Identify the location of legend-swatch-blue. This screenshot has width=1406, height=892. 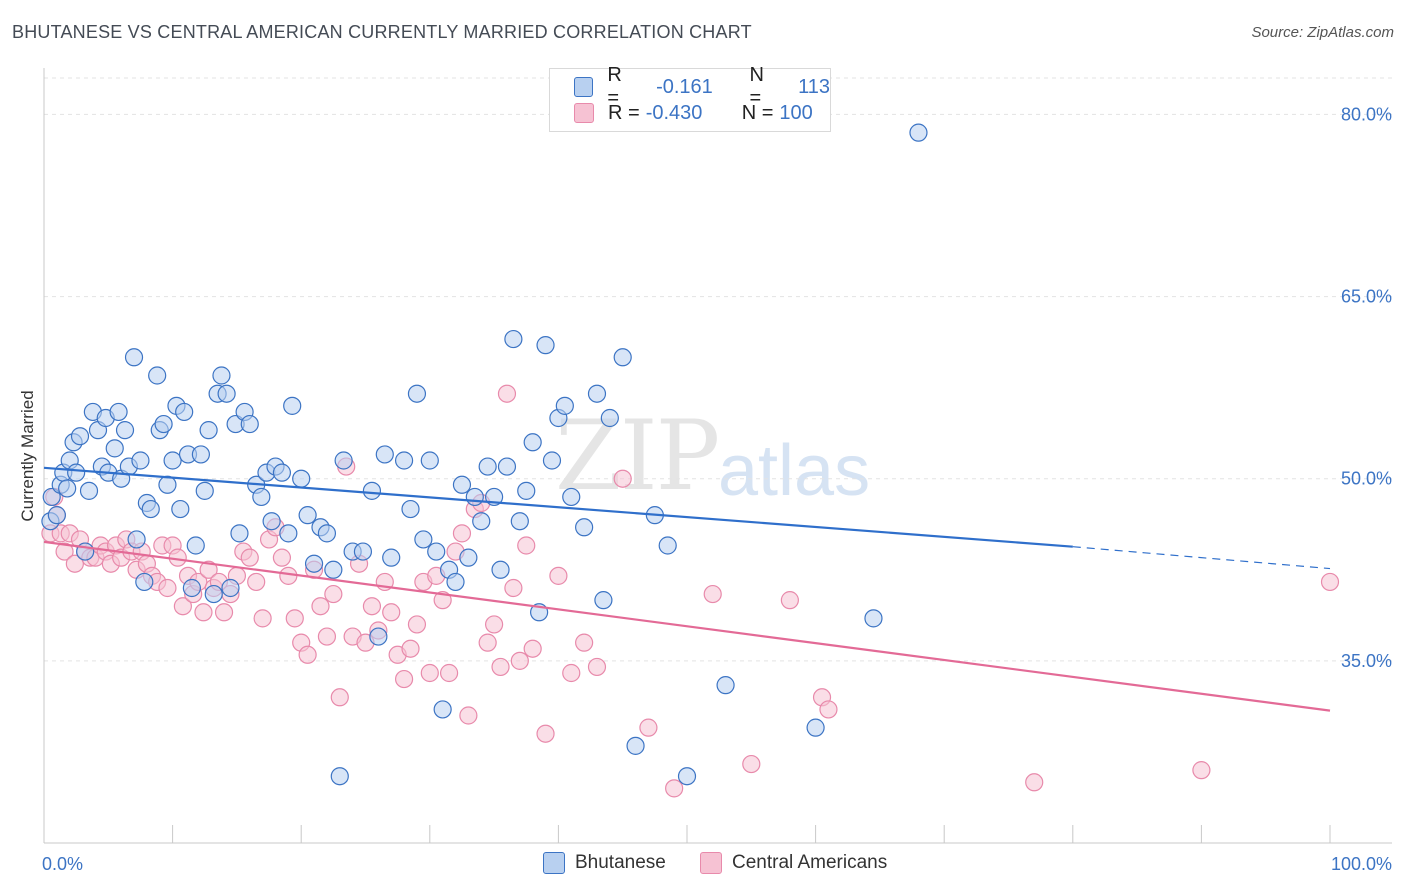
(584, 87).